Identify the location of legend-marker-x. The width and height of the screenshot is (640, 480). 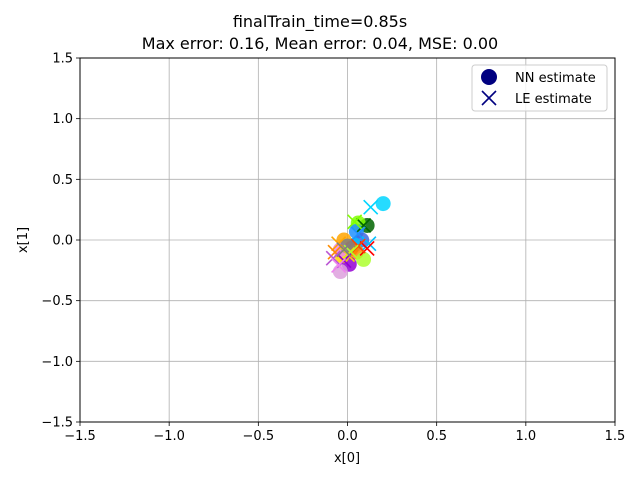
(489, 98).